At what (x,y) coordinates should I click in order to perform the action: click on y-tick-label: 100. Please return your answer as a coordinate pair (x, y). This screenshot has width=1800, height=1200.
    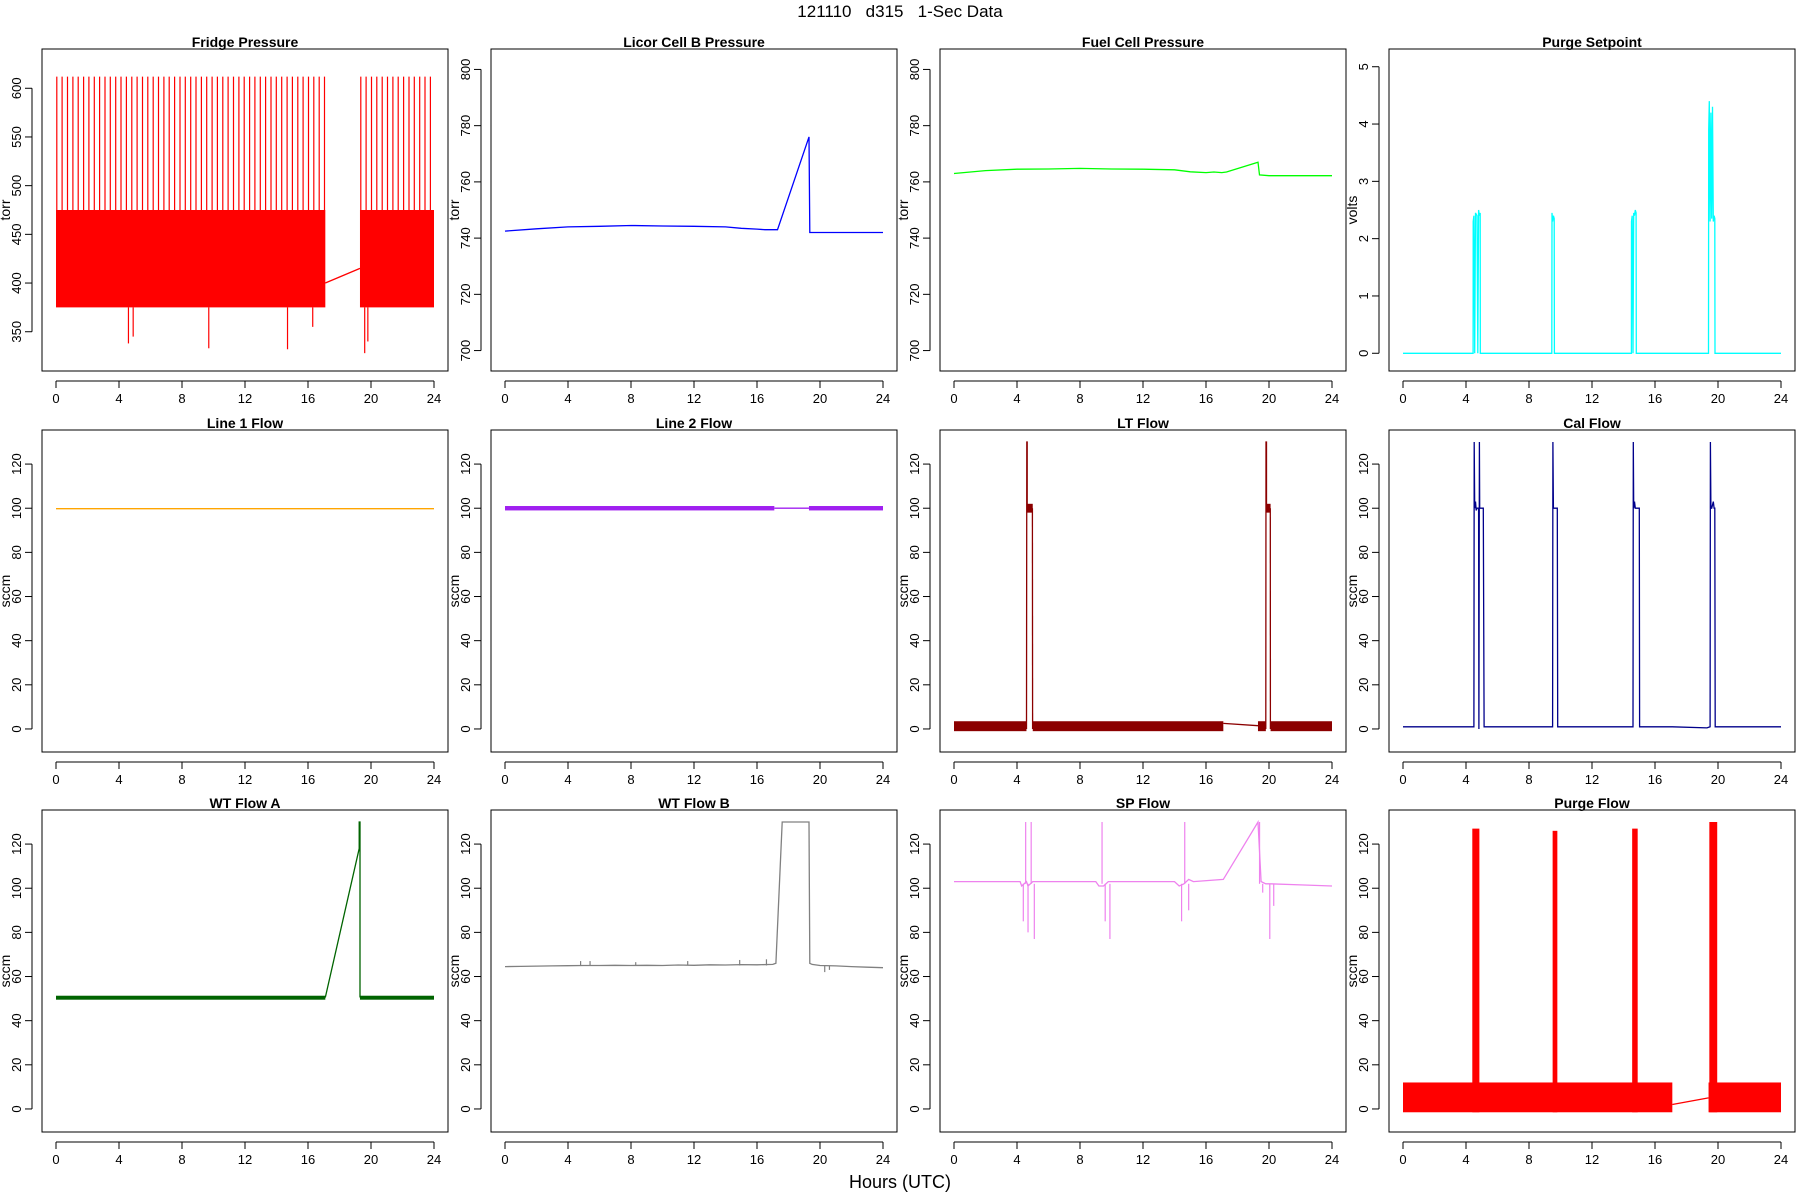
    Looking at the image, I should click on (16, 888).